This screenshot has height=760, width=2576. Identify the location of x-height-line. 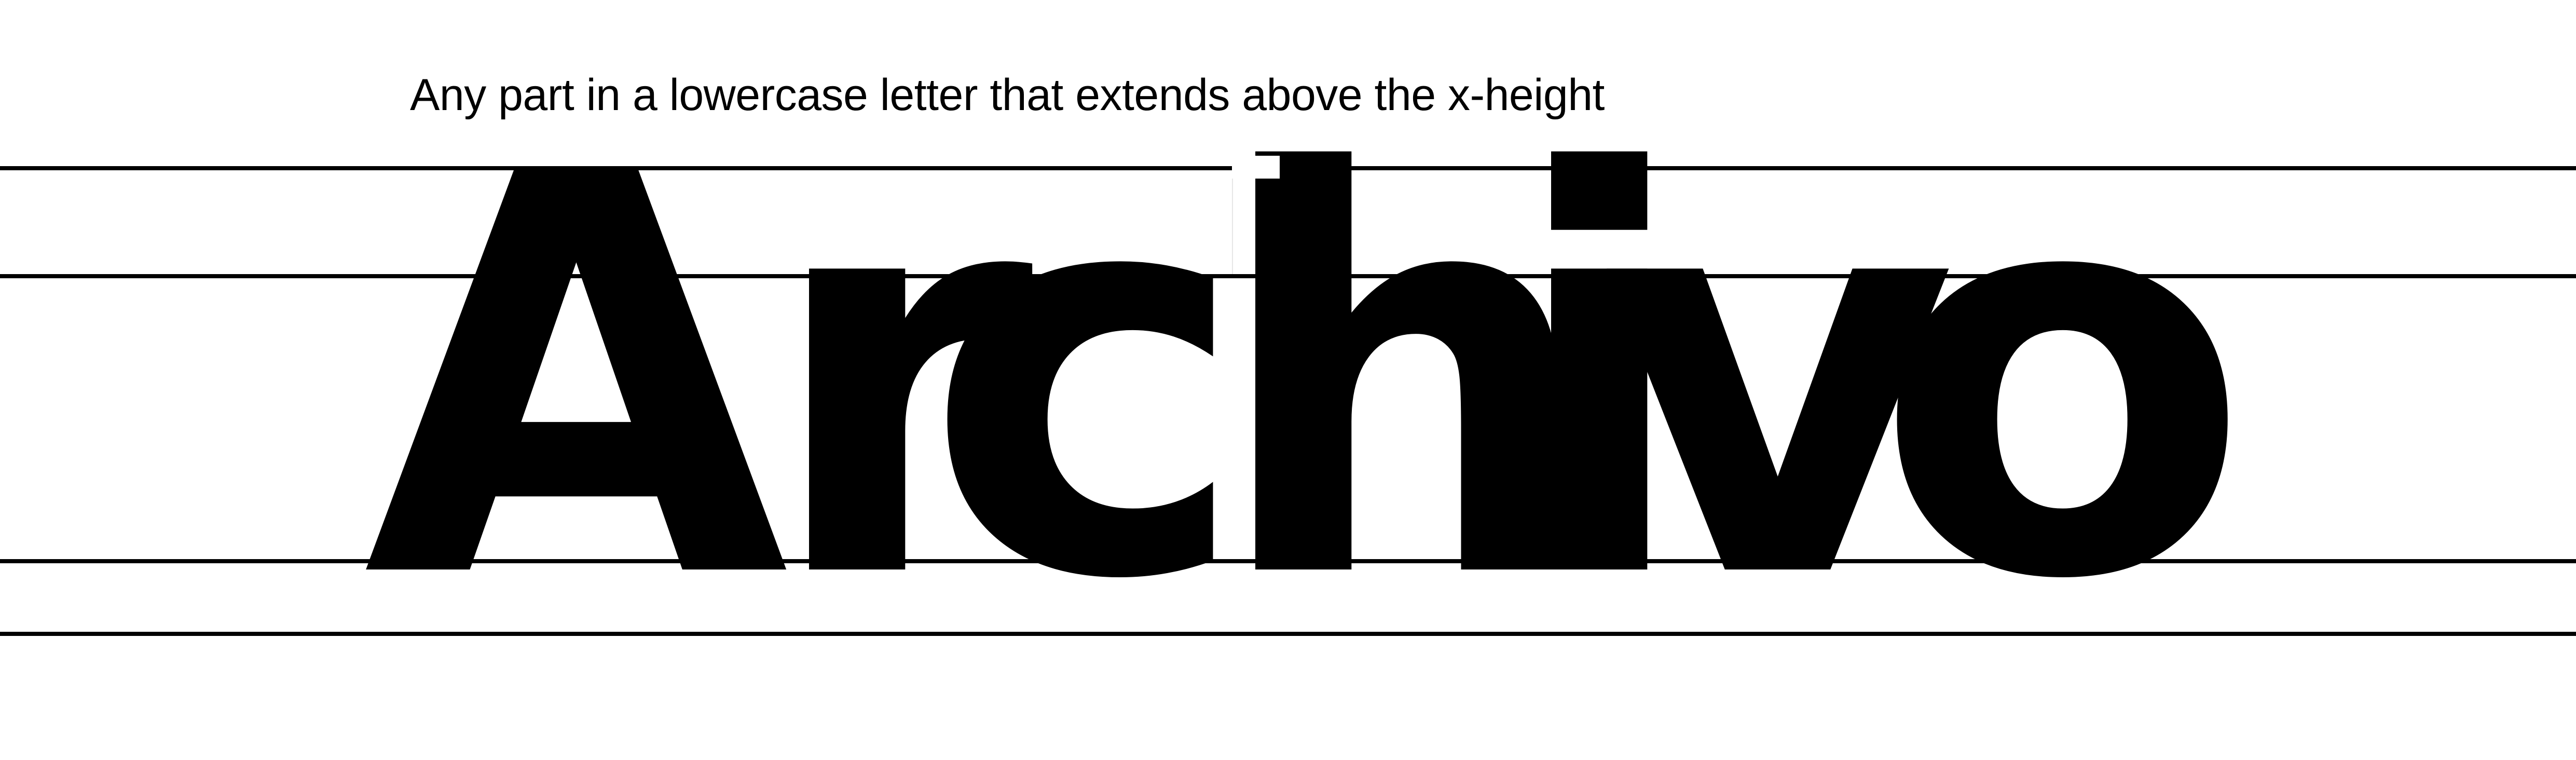
(1288, 276).